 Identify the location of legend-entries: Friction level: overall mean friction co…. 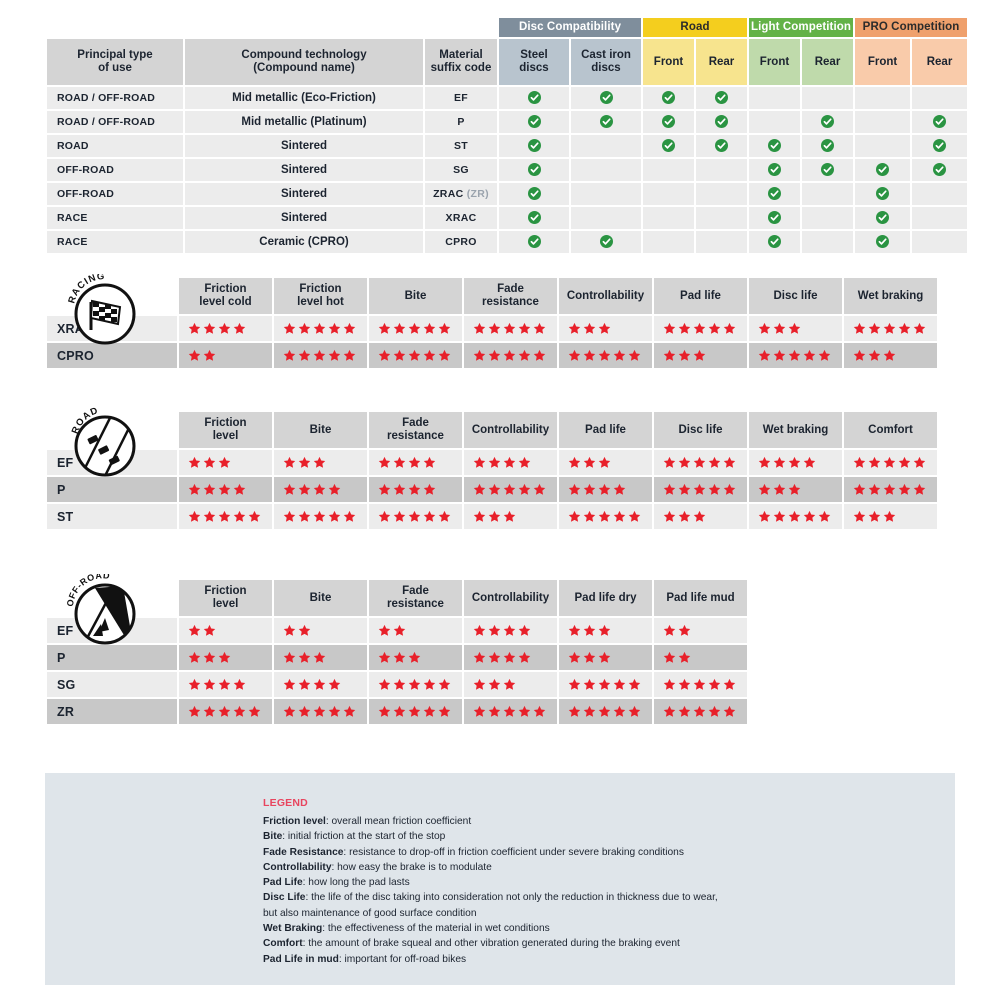
(583, 890).